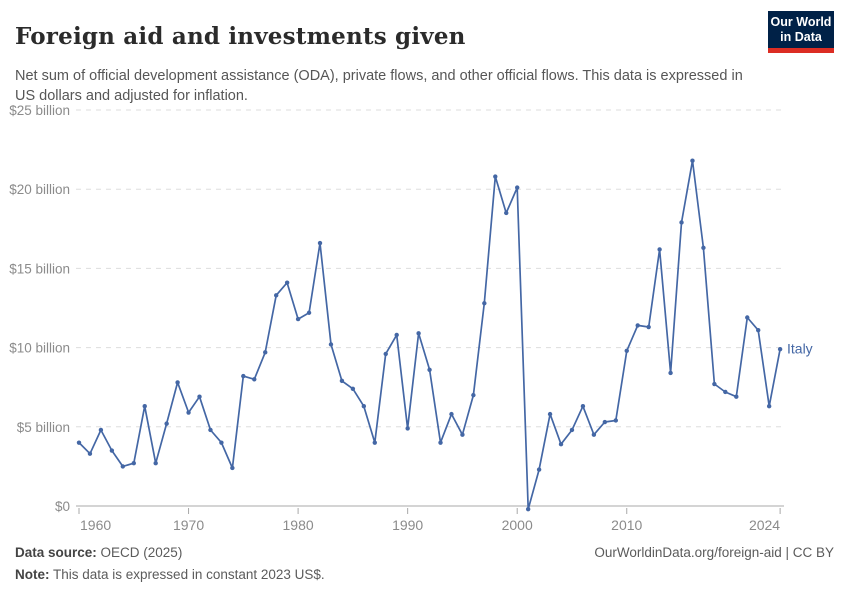  What do you see at coordinates (39, 110) in the screenshot?
I see `y-tick-label: $25 billion` at bounding box center [39, 110].